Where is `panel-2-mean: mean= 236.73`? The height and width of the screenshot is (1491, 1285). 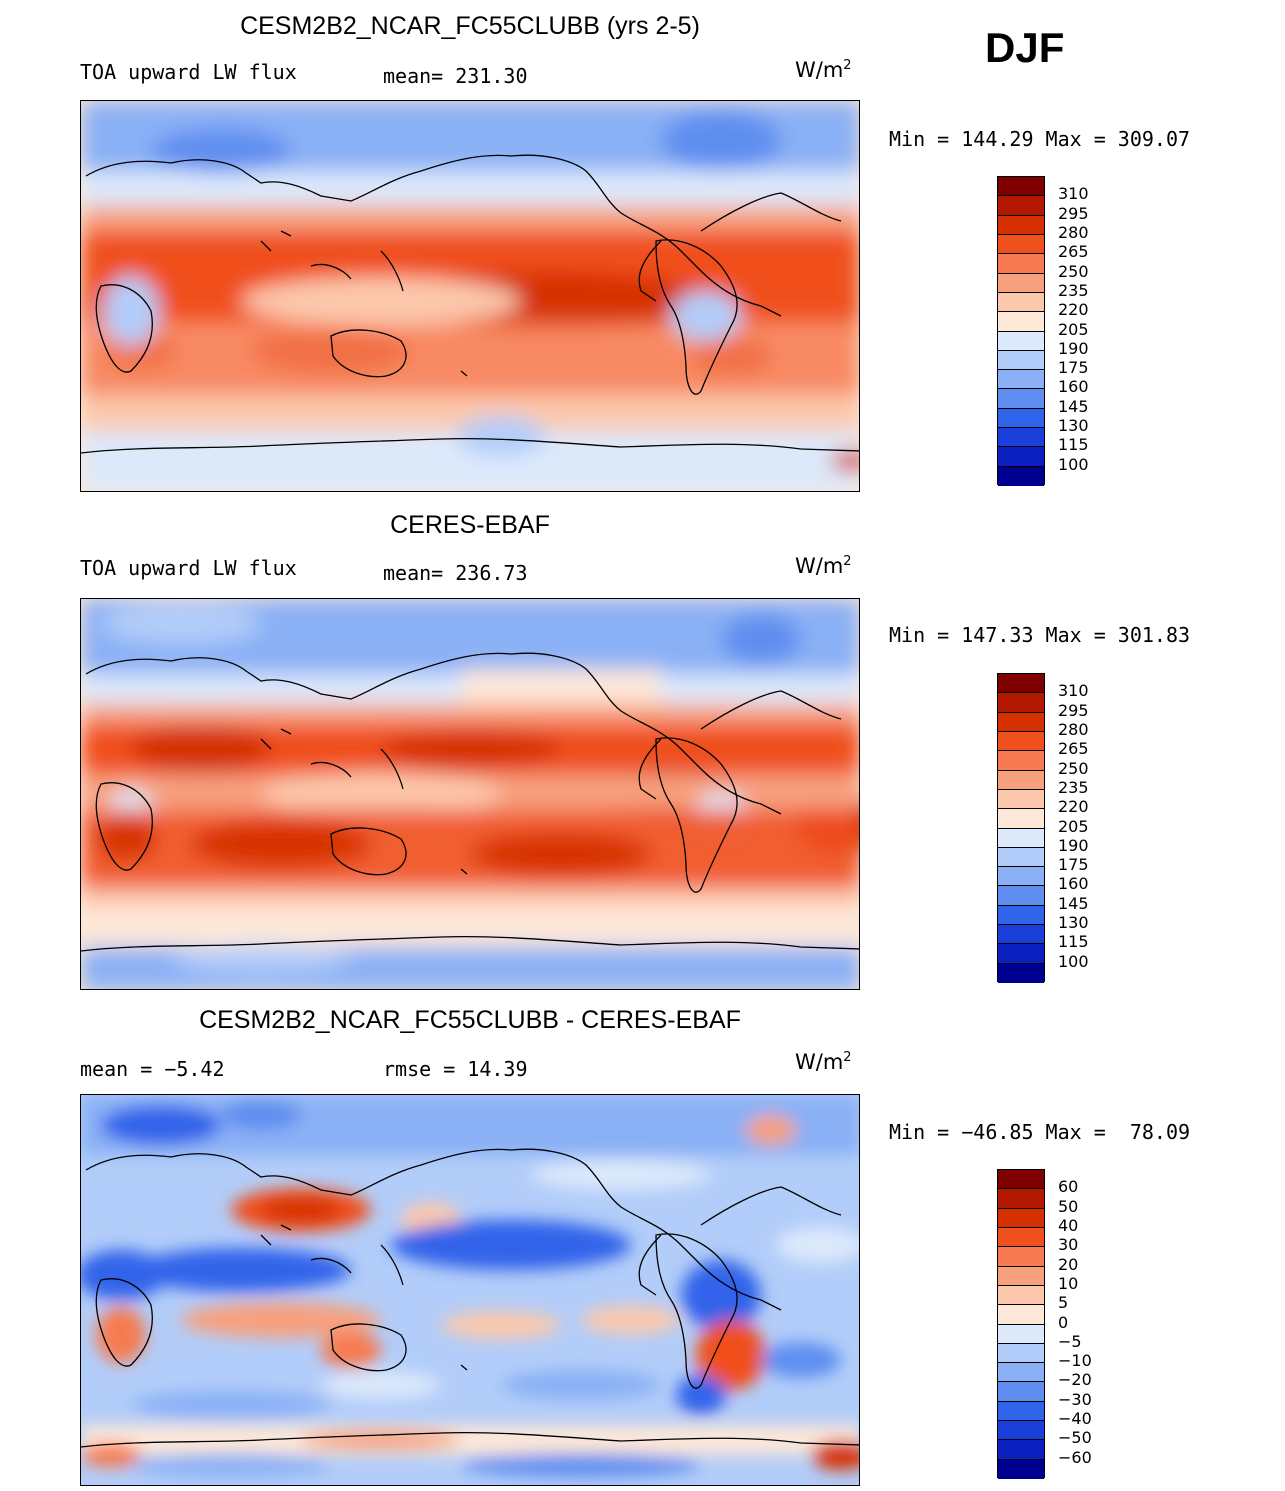 panel-2-mean: mean= 236.73 is located at coordinates (455, 573).